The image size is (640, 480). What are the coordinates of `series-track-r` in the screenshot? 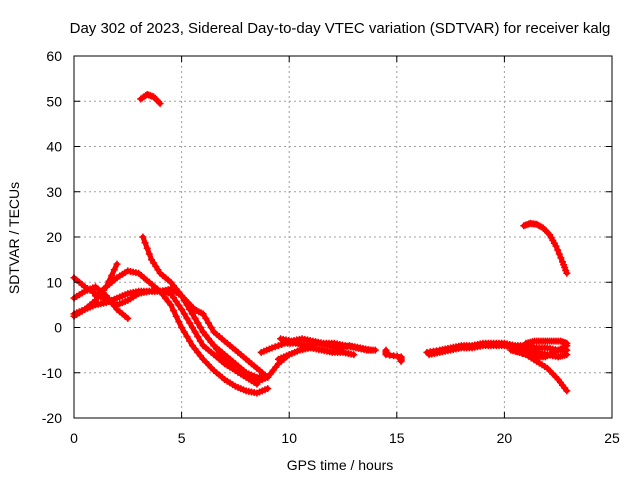 It's located at (545, 248).